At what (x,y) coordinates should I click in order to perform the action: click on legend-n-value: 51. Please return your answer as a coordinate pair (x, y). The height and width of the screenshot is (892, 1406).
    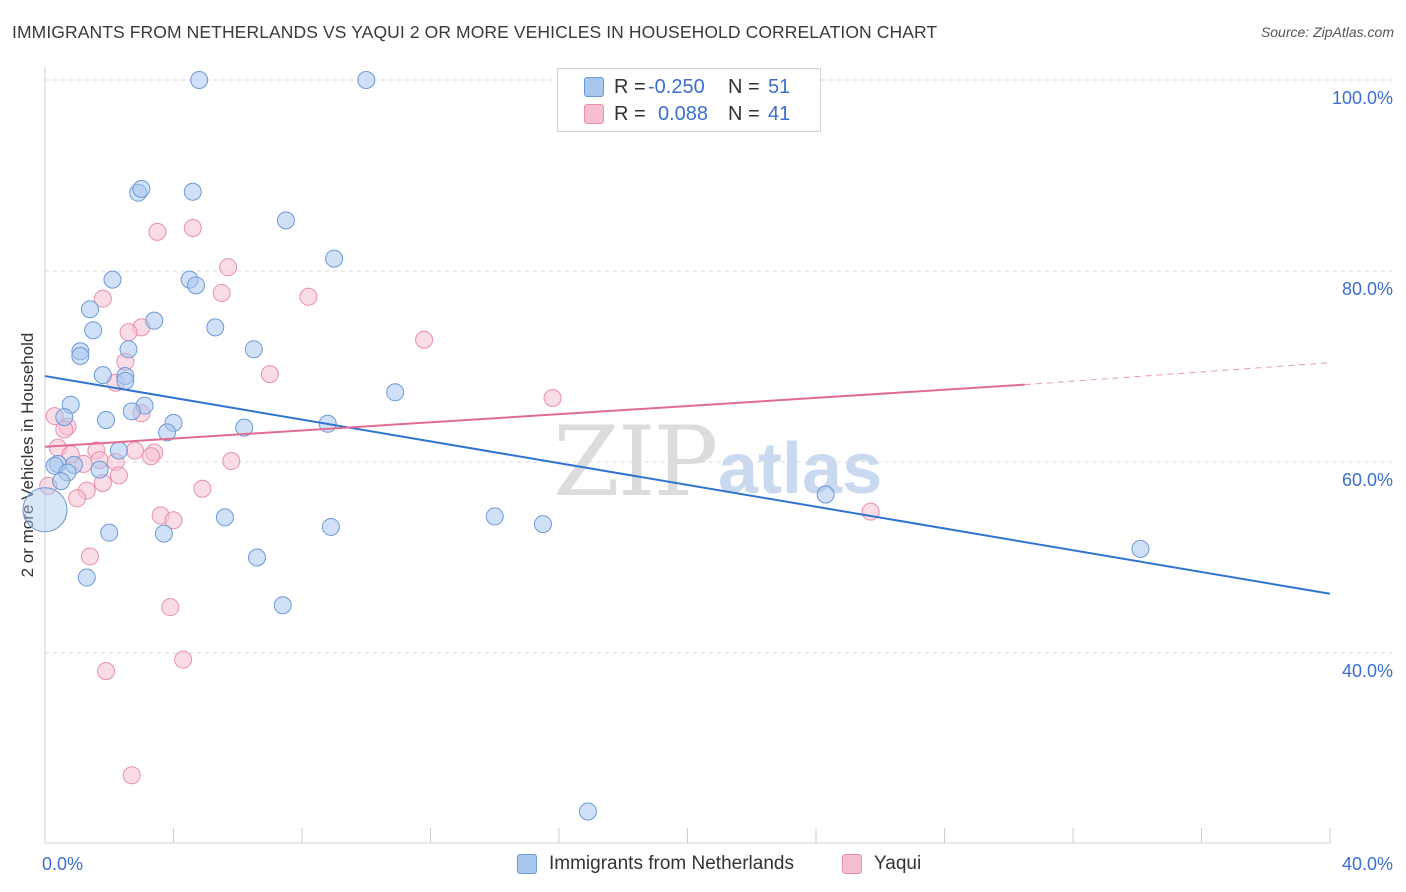
    Looking at the image, I should click on (779, 86).